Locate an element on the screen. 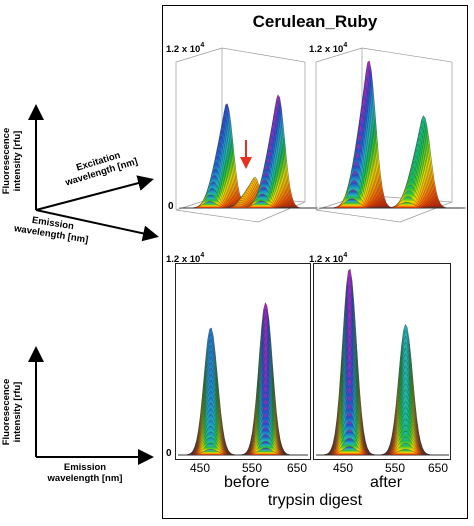  scale-label-top-left: 1.2 x 10⁴ is located at coordinates (185, 48).